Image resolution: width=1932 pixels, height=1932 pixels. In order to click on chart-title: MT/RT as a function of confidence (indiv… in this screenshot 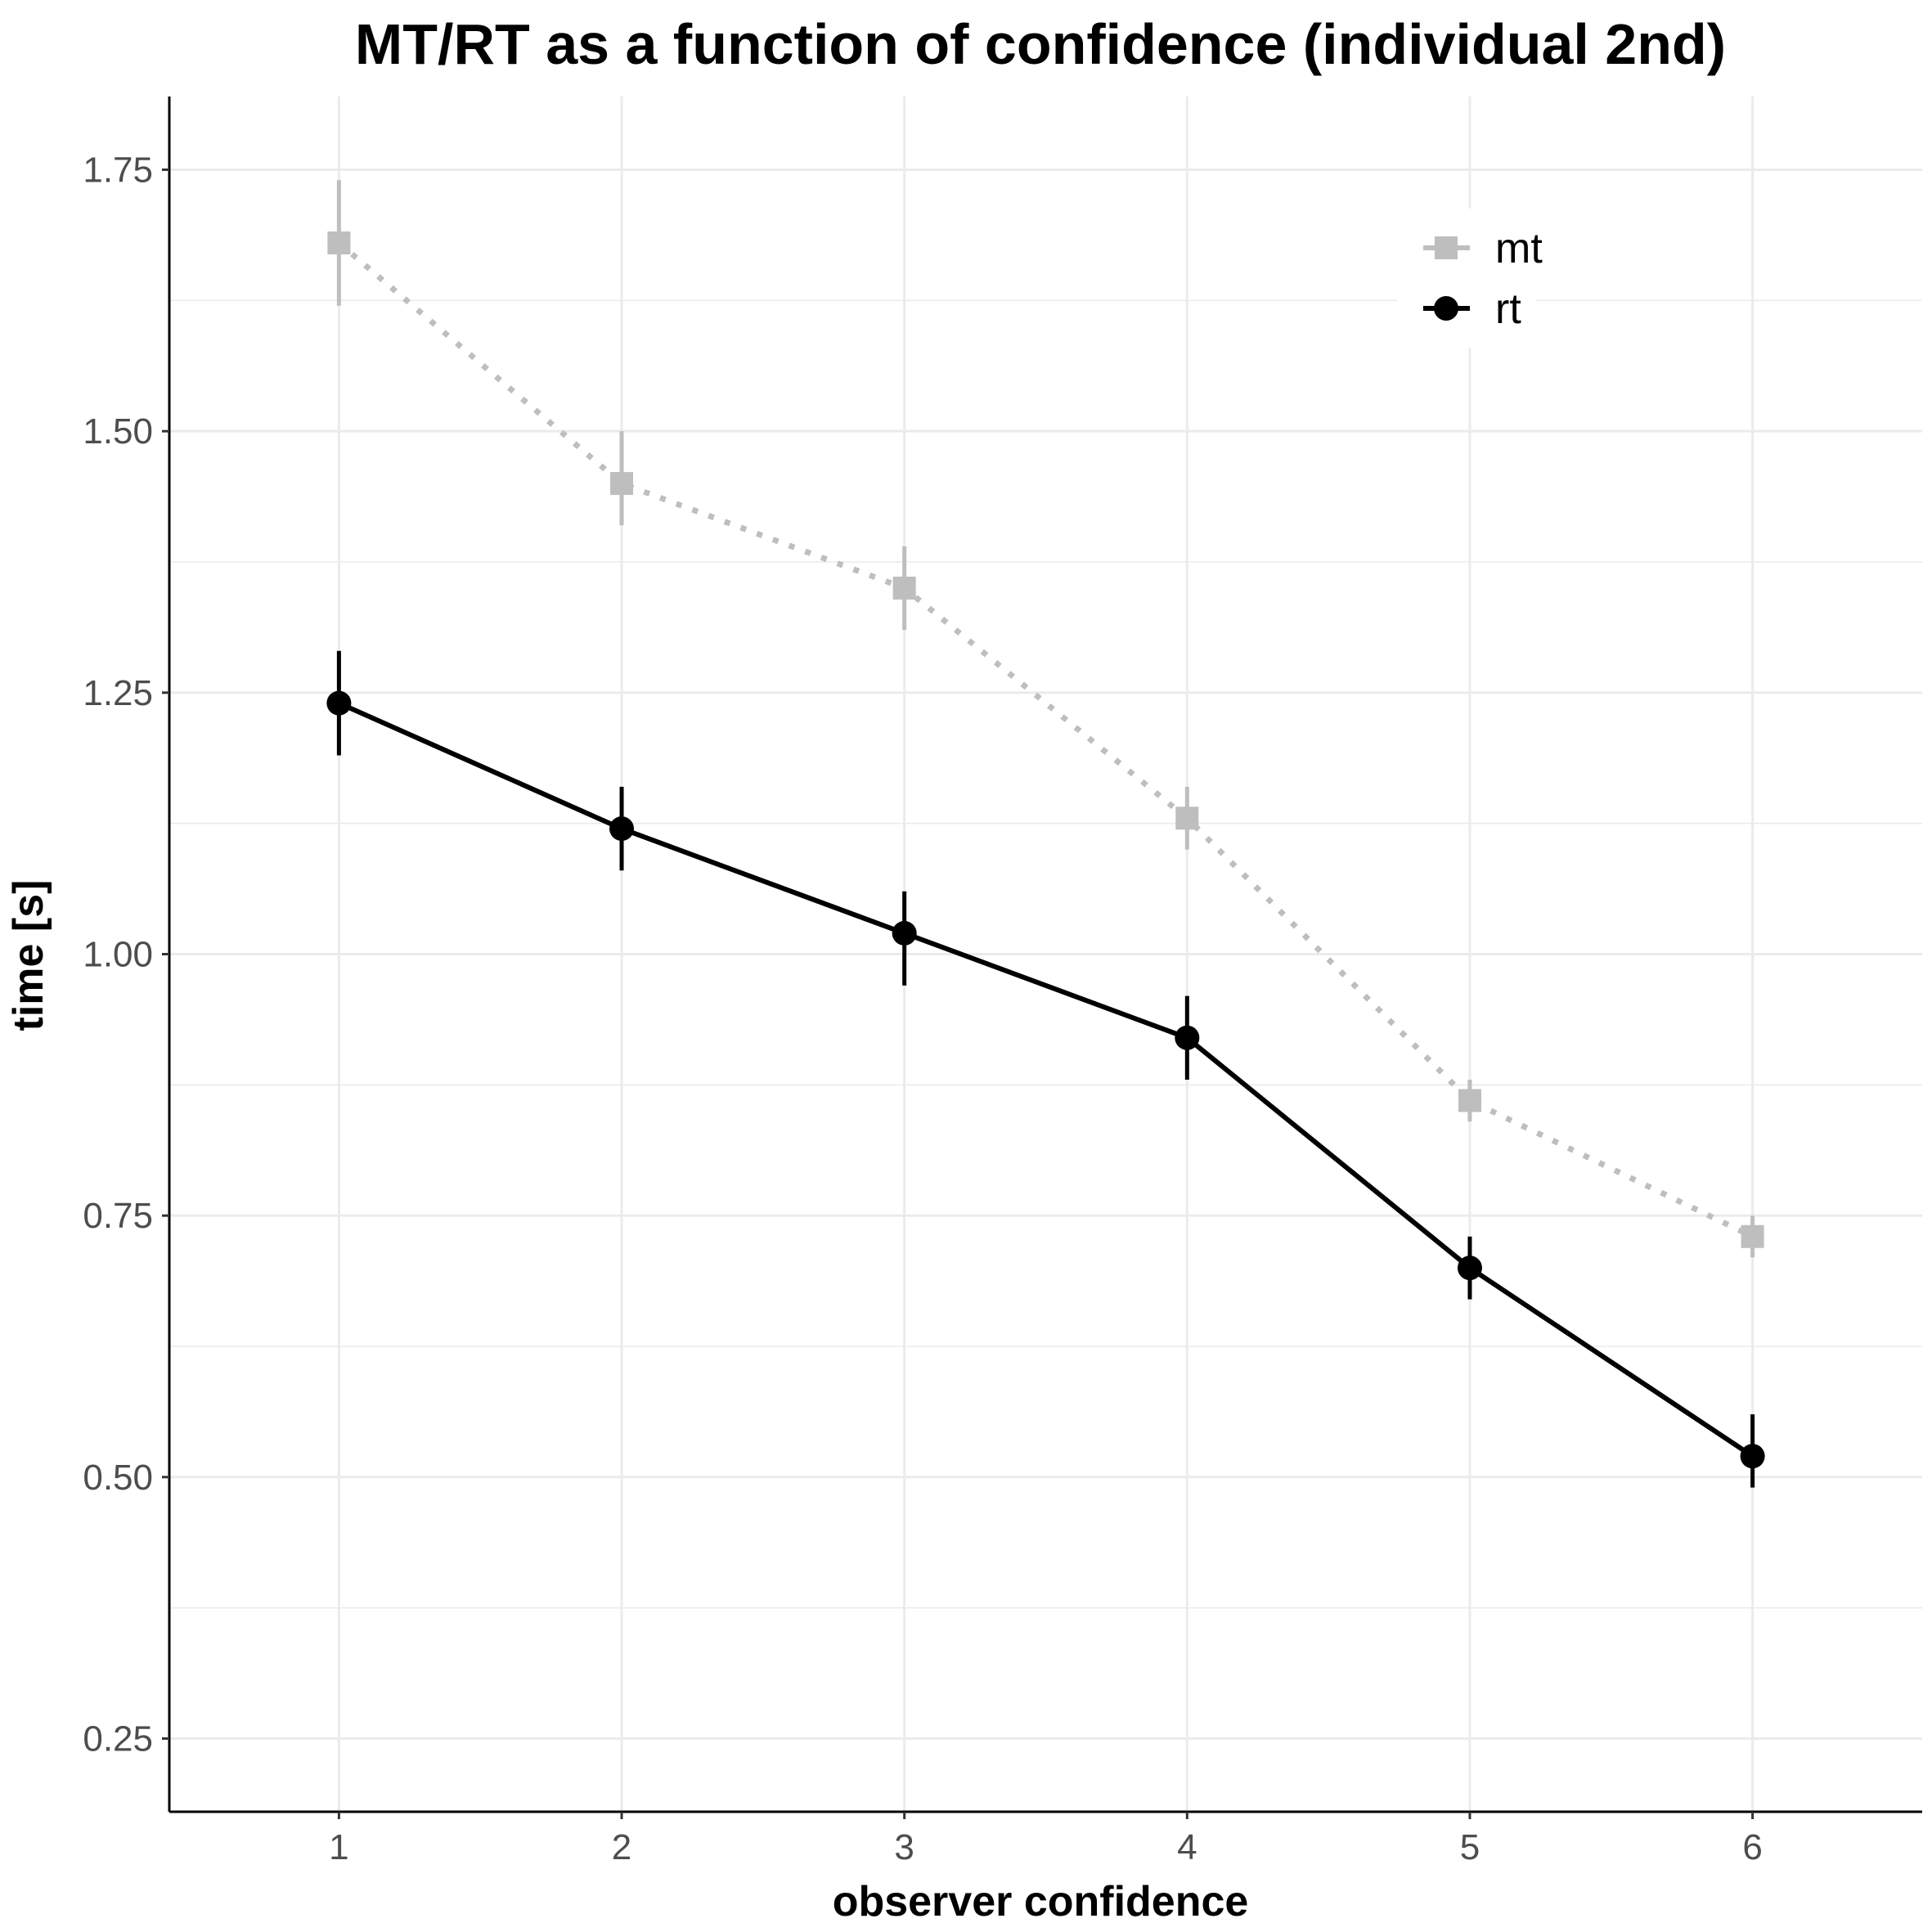, I will do `click(1040, 44)`.